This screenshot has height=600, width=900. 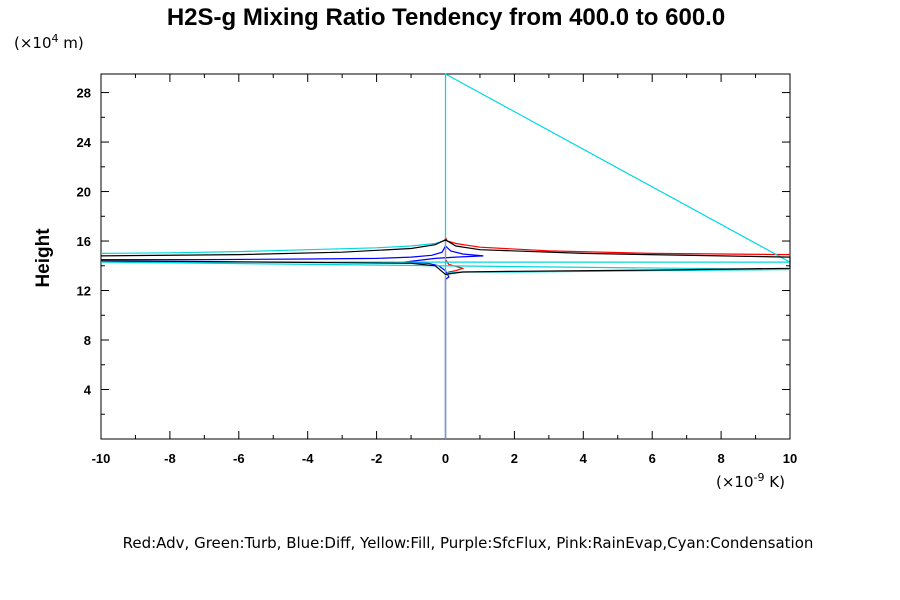 I want to click on x-tick-label: 2, so click(x=514, y=458).